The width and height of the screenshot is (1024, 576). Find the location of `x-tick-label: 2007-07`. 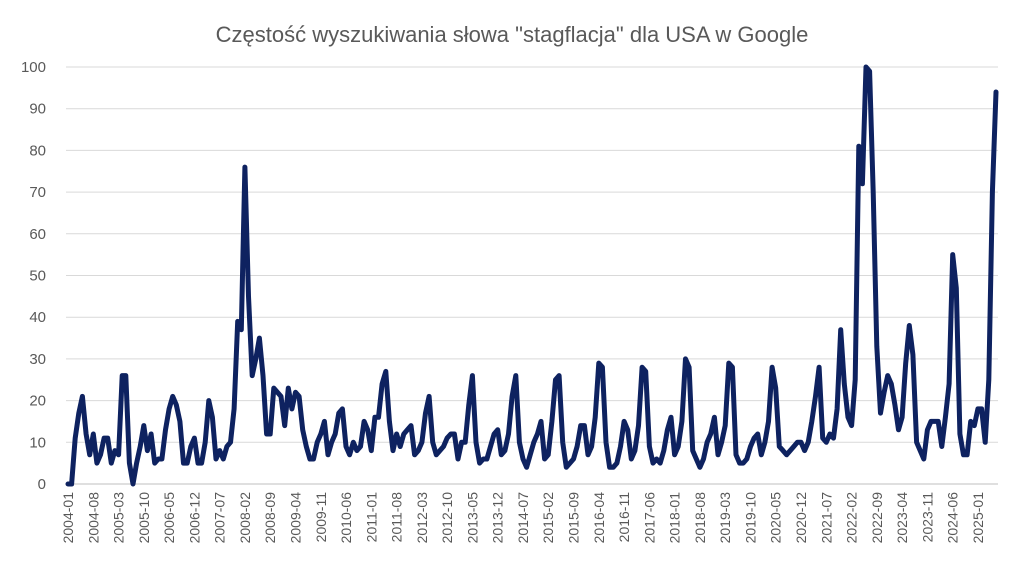

x-tick-label: 2007-07 is located at coordinates (220, 518).